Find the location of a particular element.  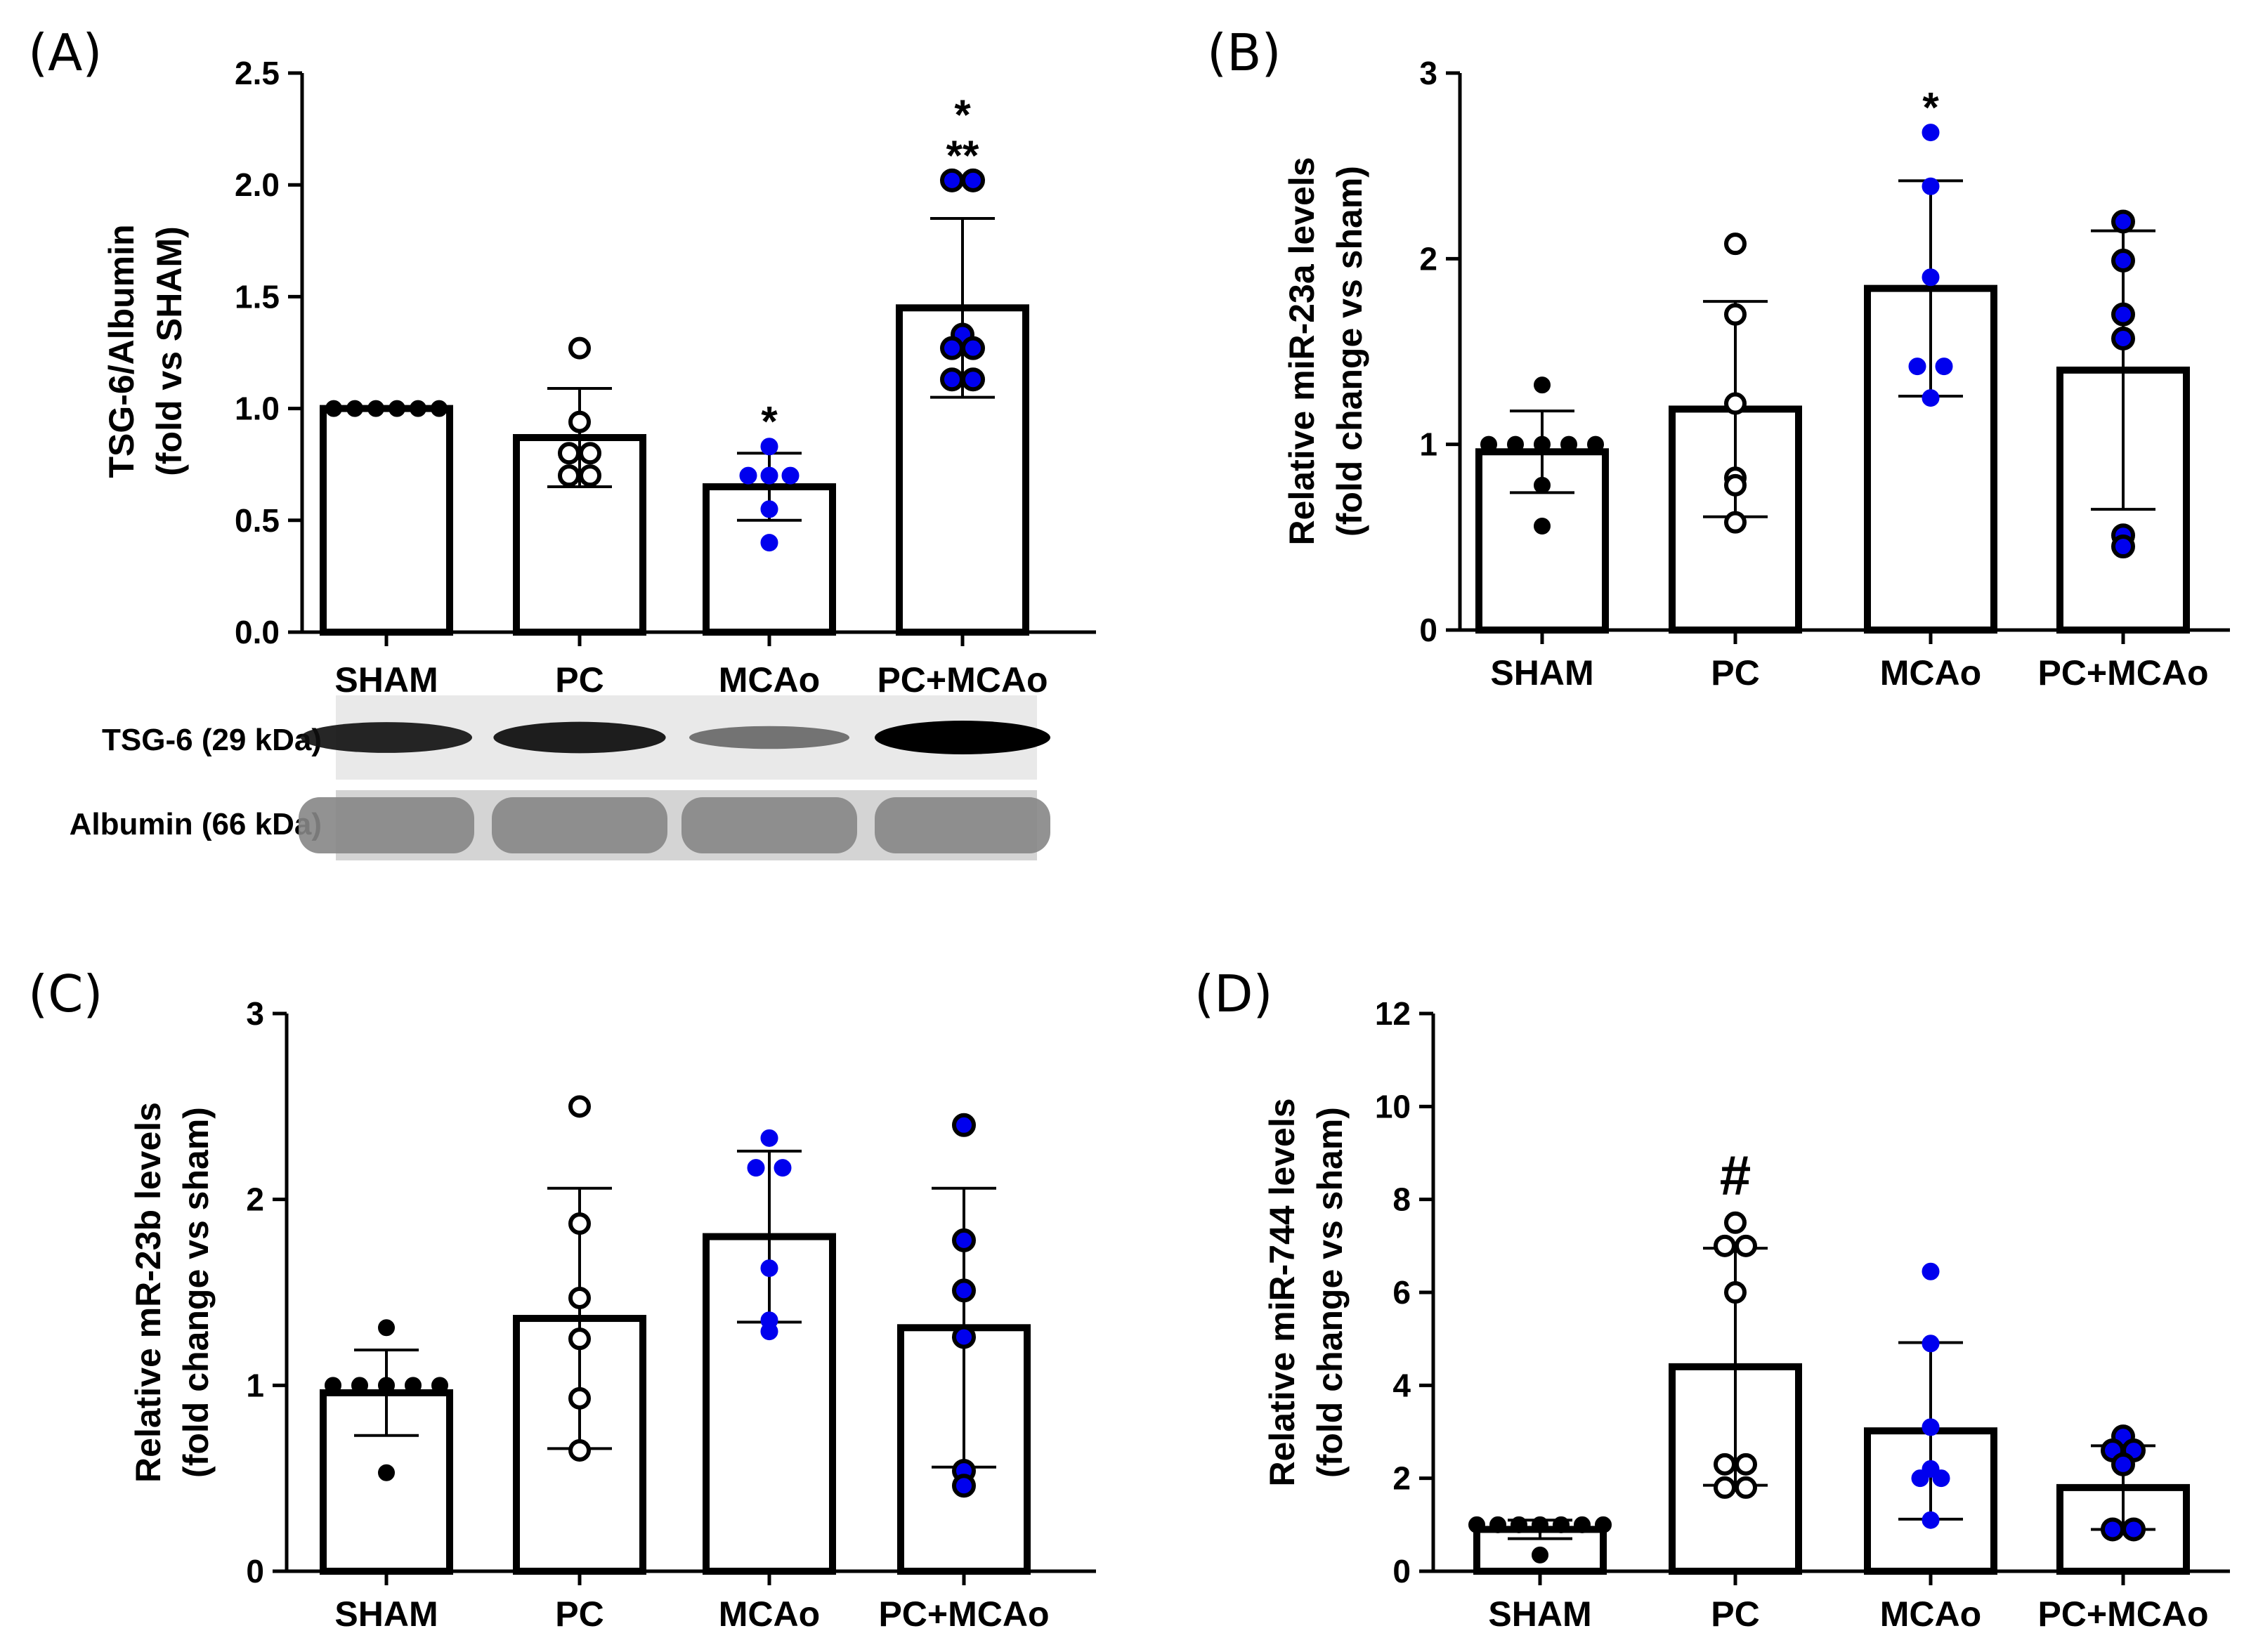

panel-a-y-axis-label-line2: (fold vs SHAM) is located at coordinates (169, 351).